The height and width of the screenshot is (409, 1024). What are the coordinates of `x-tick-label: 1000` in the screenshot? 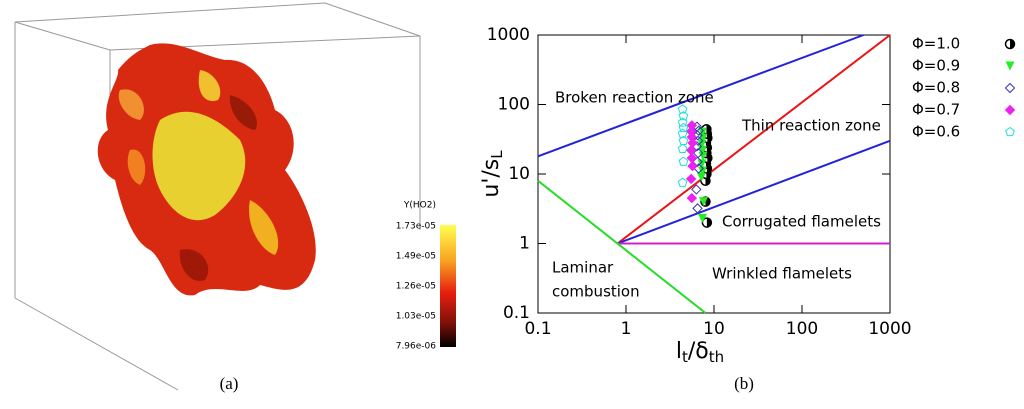 It's located at (889, 329).